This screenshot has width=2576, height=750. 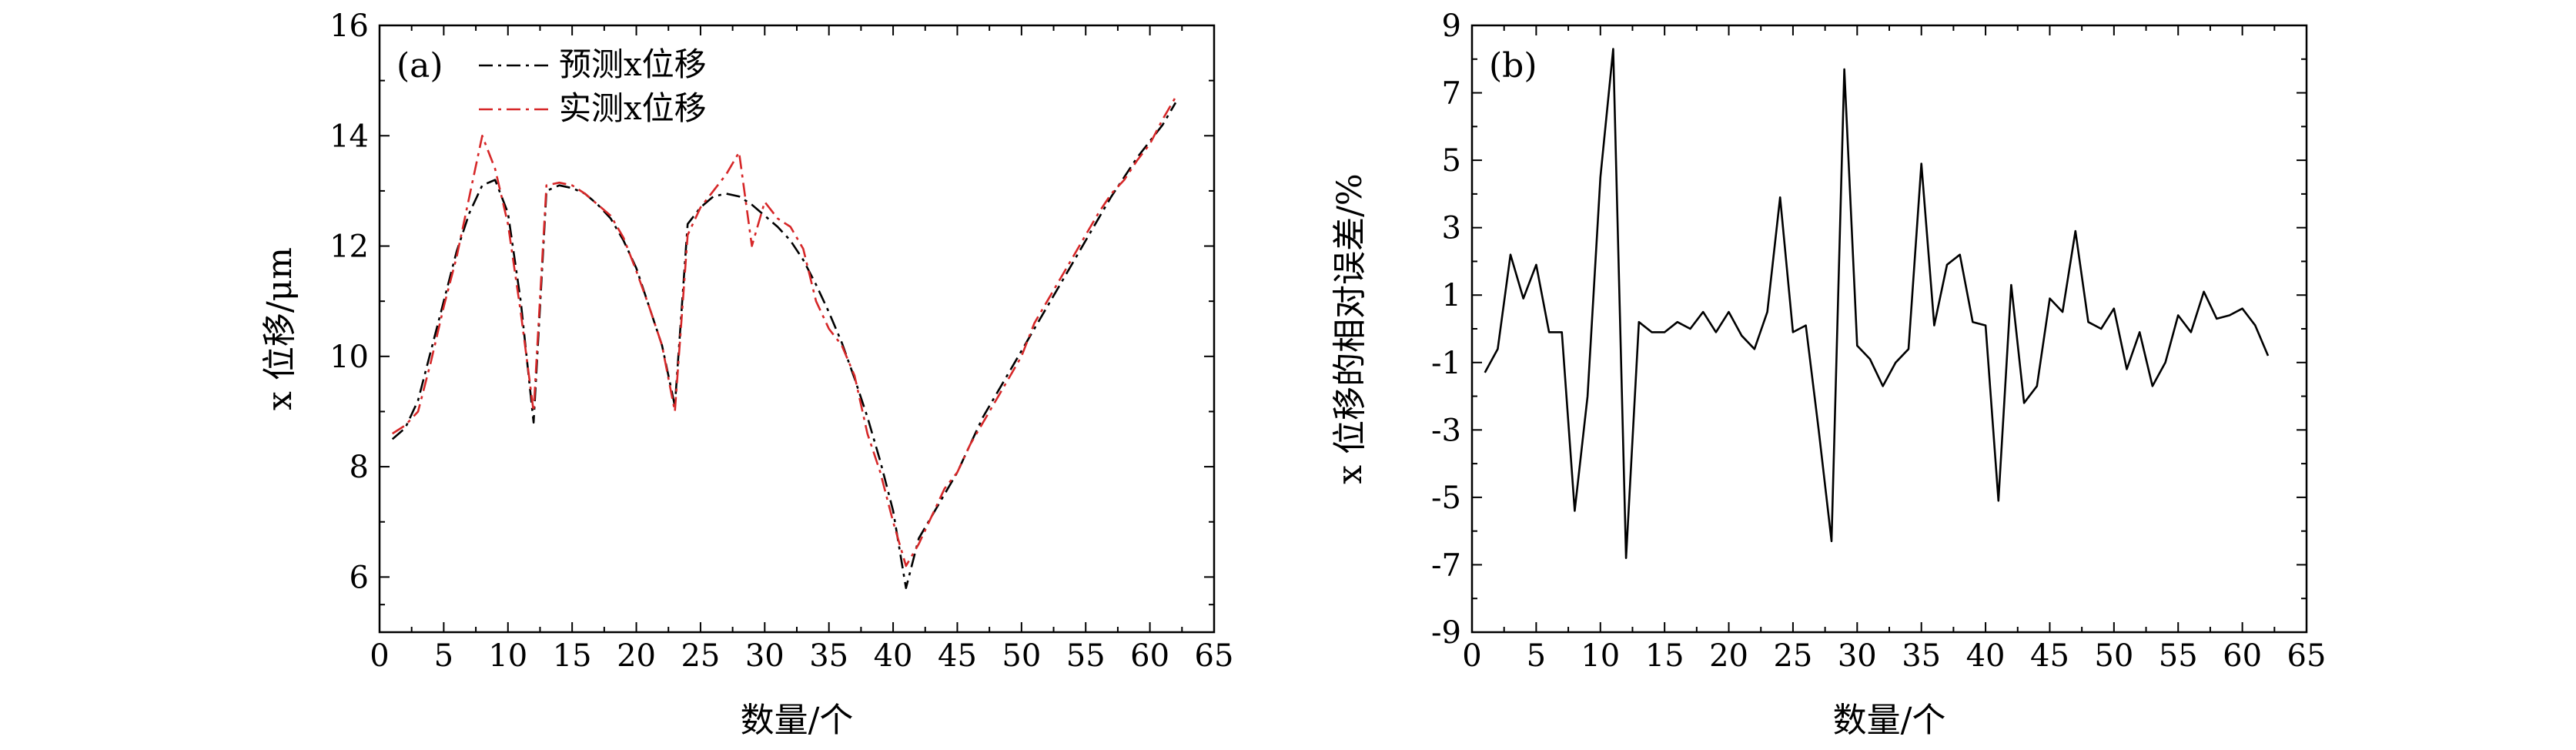 I want to click on panel-a-y-tick-label: 16, so click(x=349, y=26).